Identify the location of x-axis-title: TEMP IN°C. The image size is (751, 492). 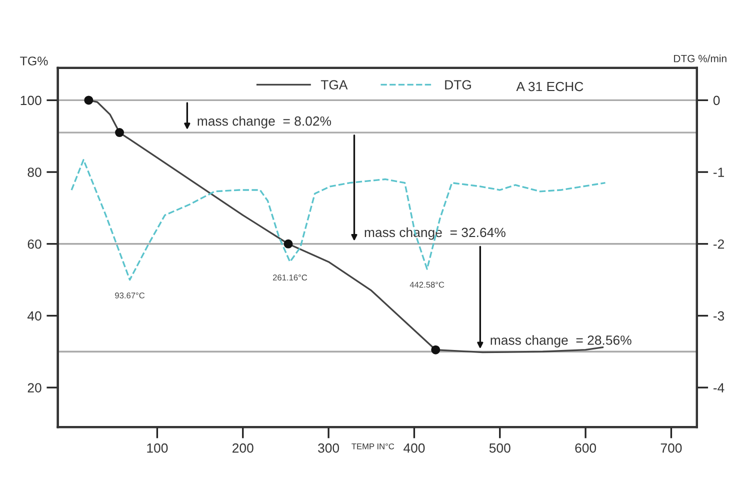
(373, 446).